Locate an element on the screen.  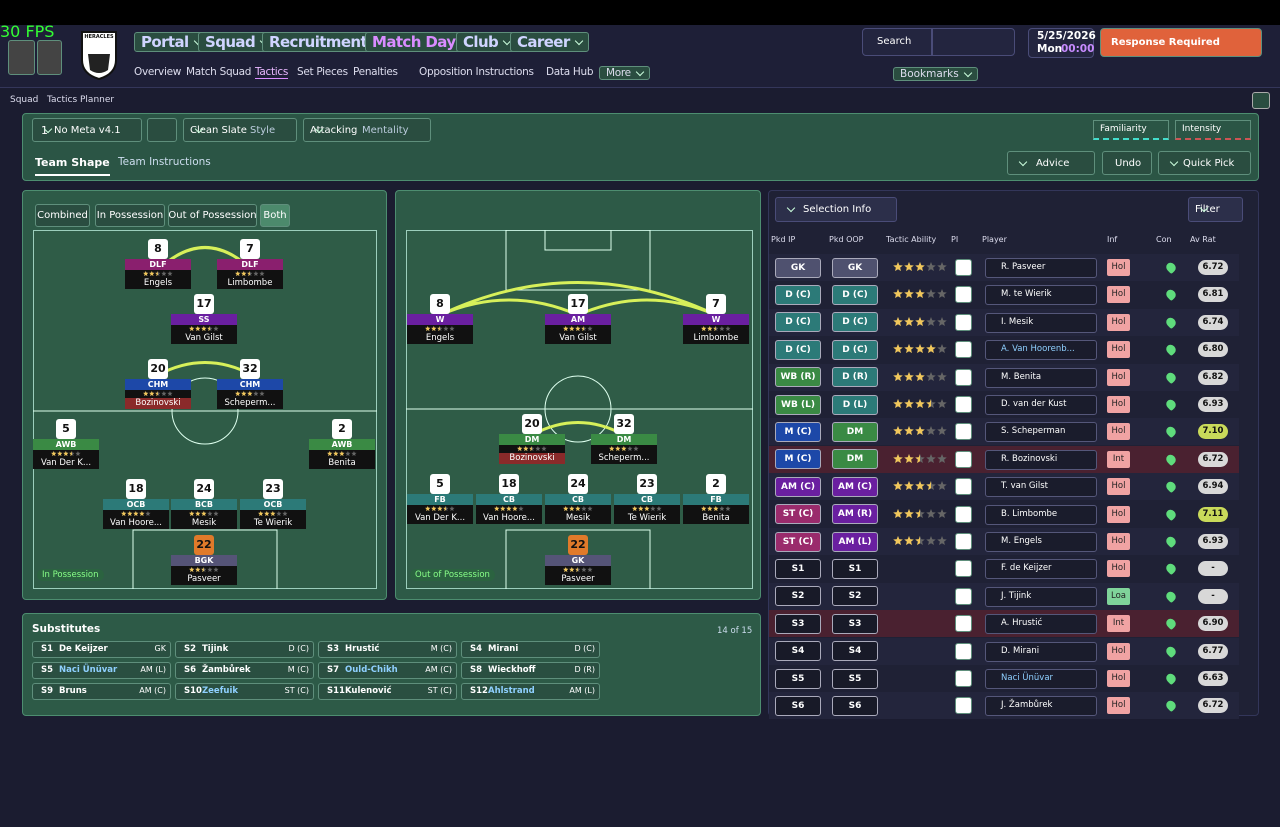
player-card: 2 FB Benita is located at coordinates (716, 499).